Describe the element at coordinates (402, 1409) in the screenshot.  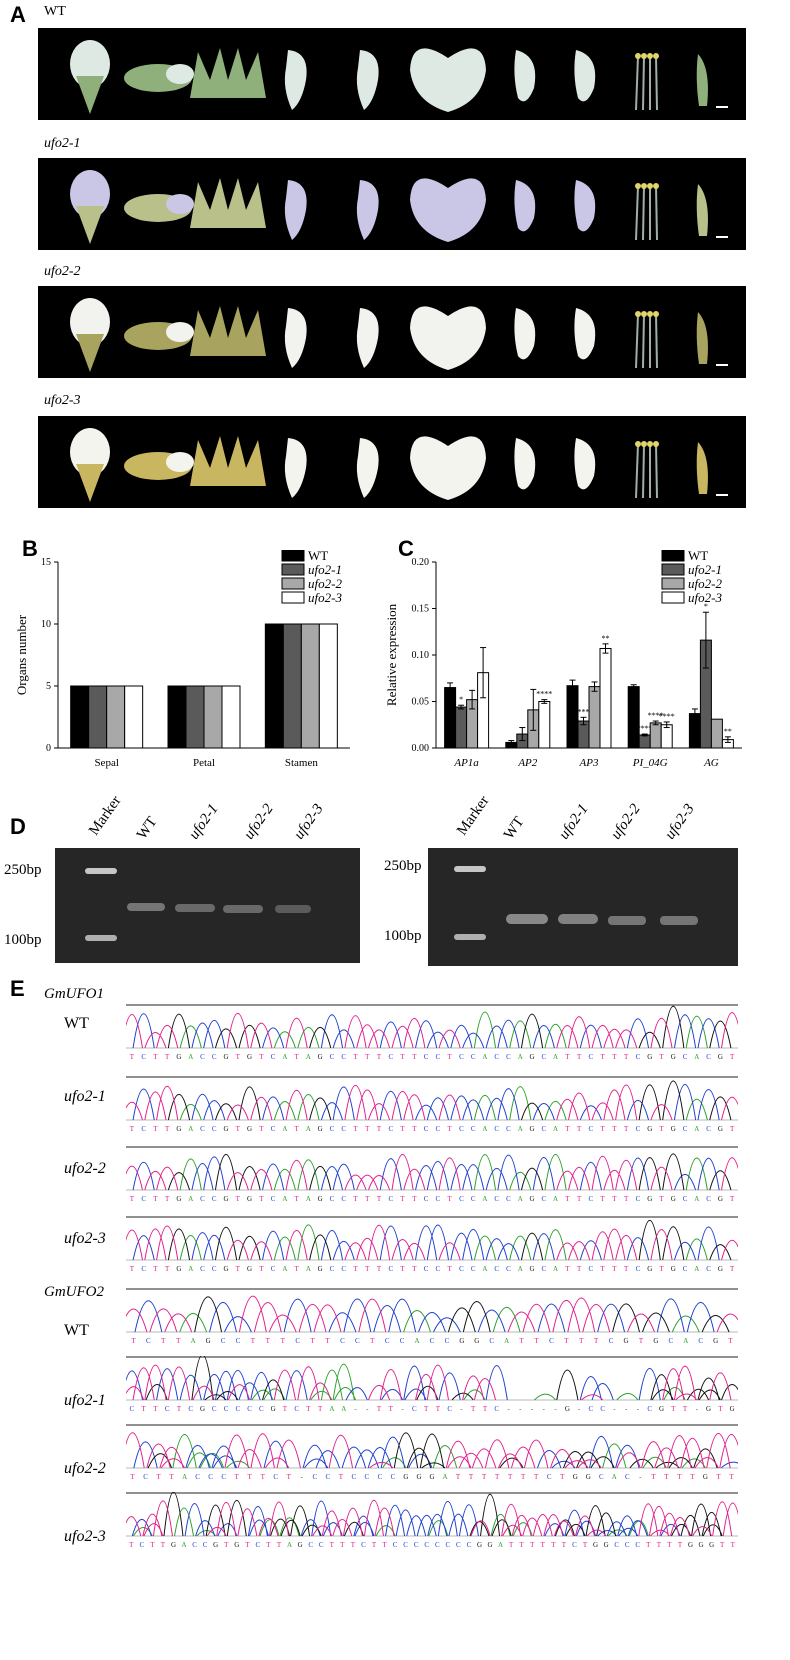
I see `base-call: -` at that location.